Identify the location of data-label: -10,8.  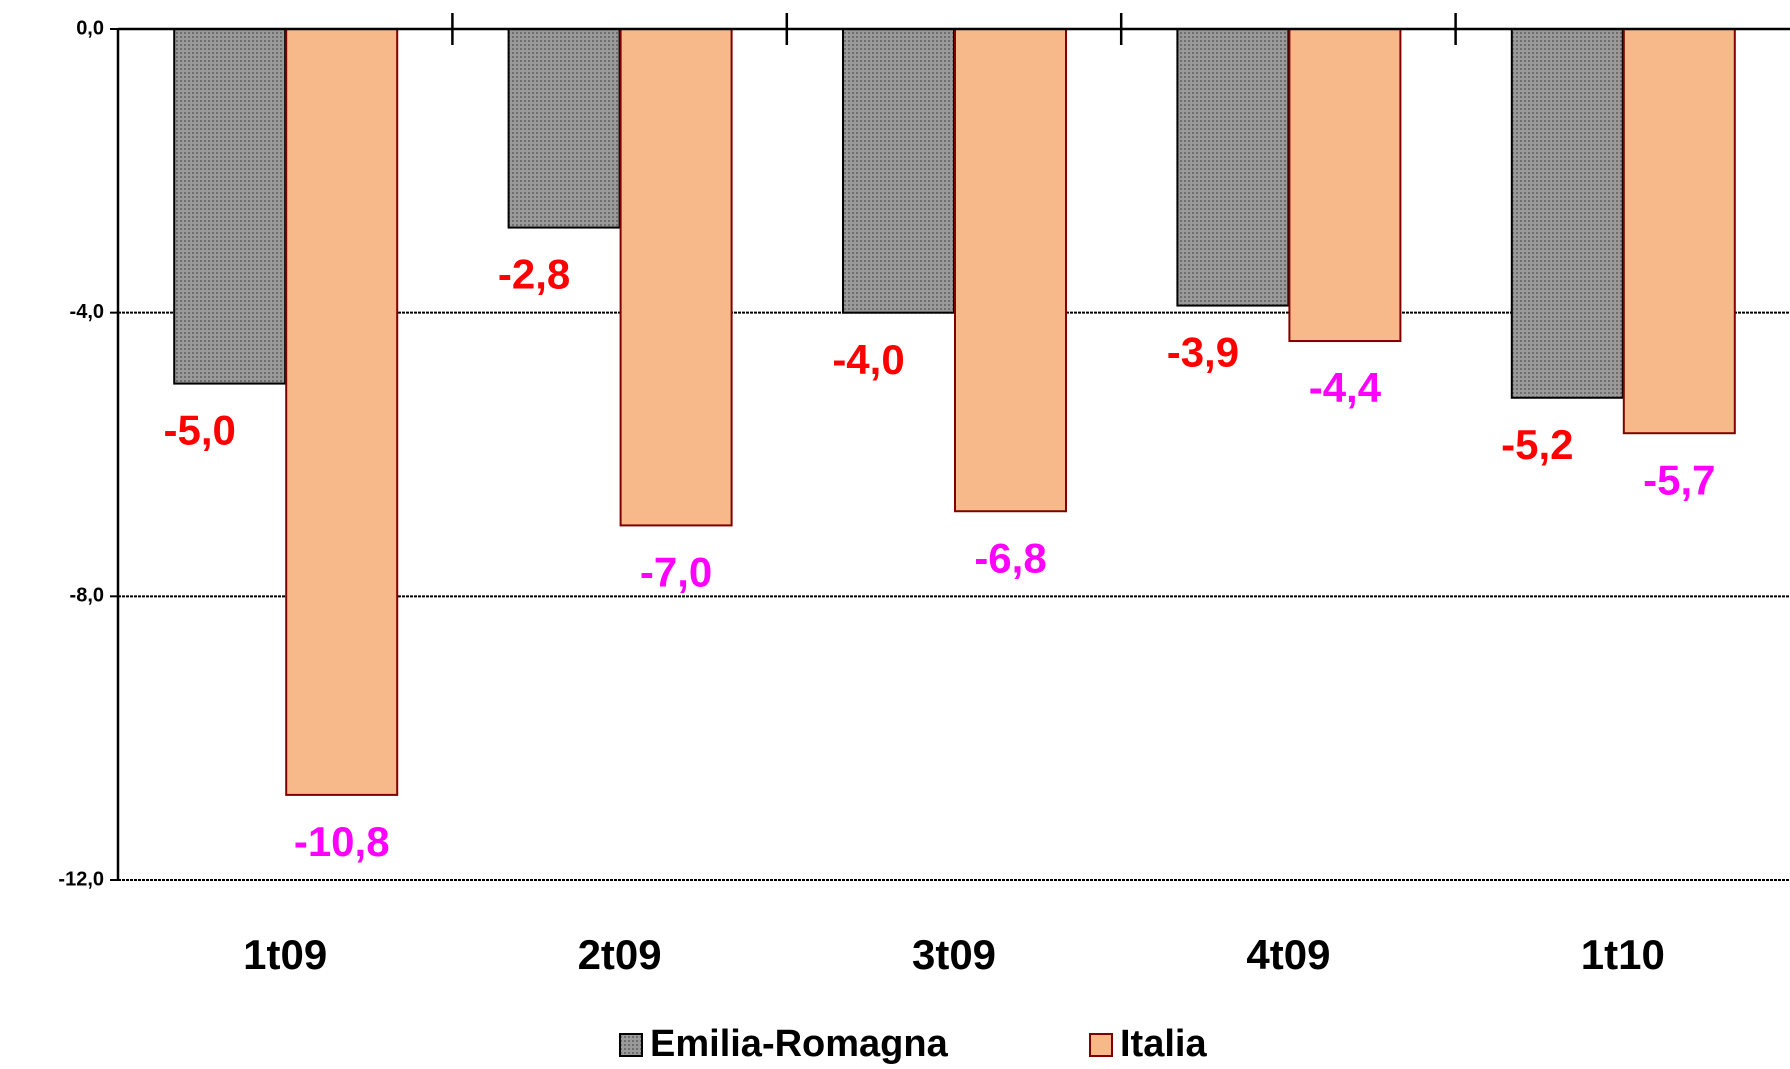
(342, 841).